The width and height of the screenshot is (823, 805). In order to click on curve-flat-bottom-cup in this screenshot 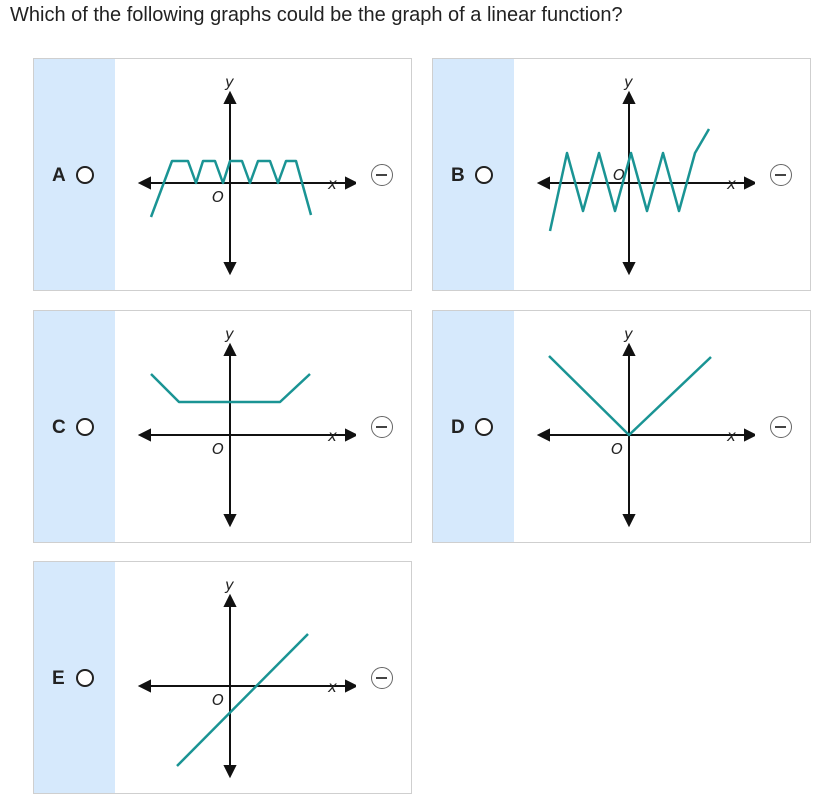, I will do `click(230, 388)`.